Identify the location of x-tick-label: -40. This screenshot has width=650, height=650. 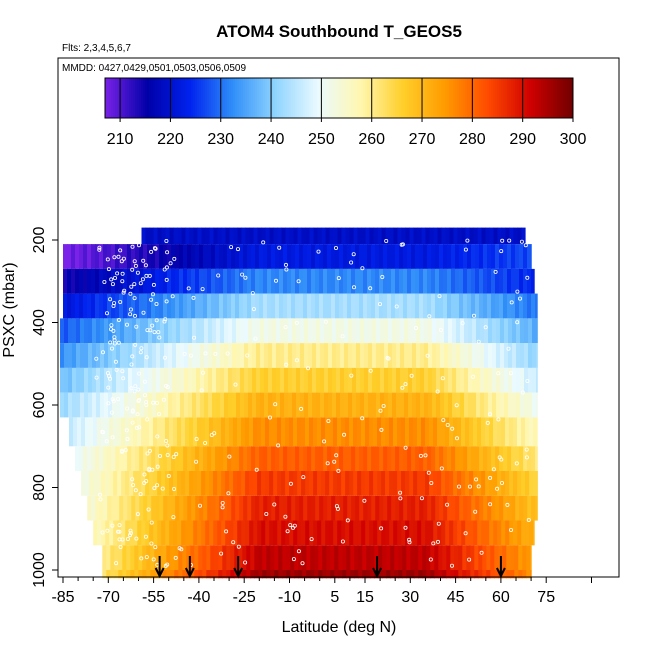
(198, 597).